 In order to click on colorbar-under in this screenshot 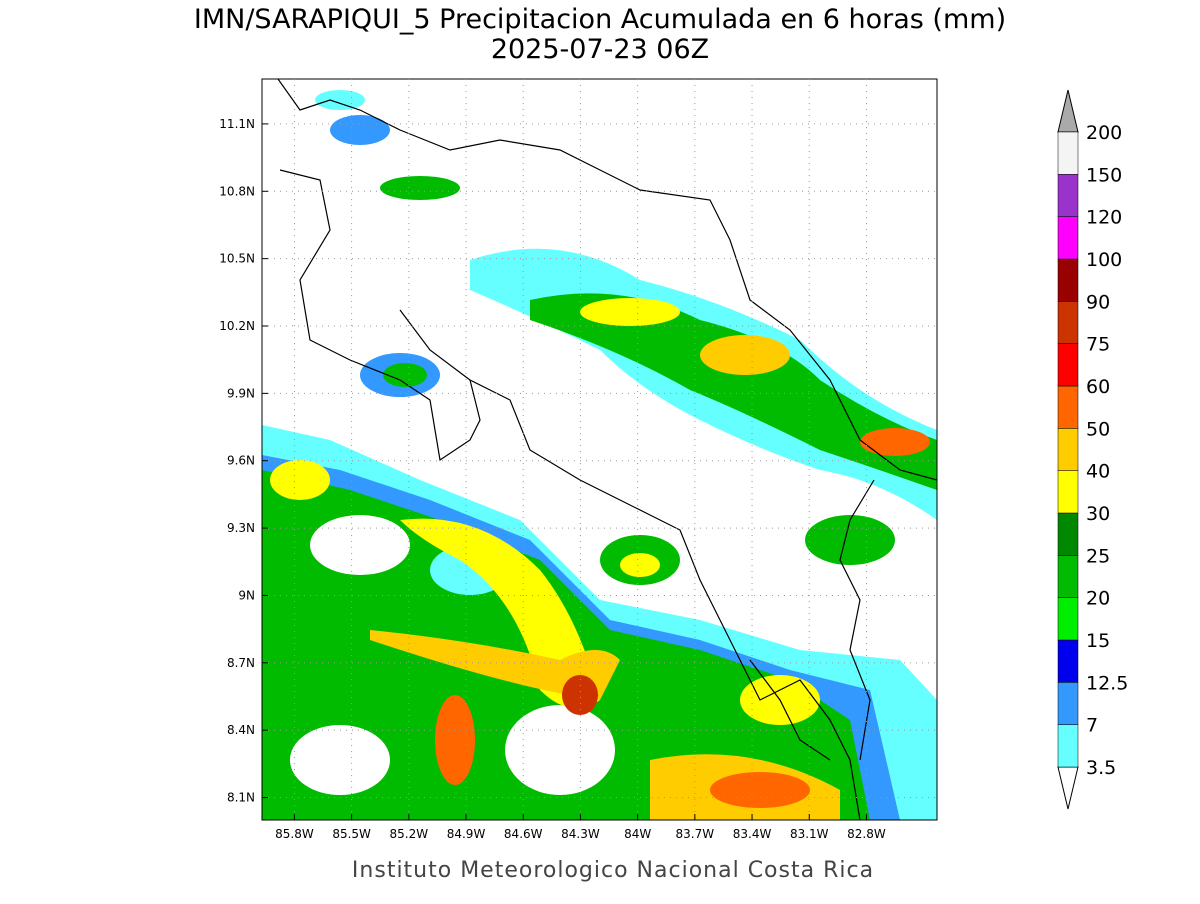, I will do `click(1068, 788)`.